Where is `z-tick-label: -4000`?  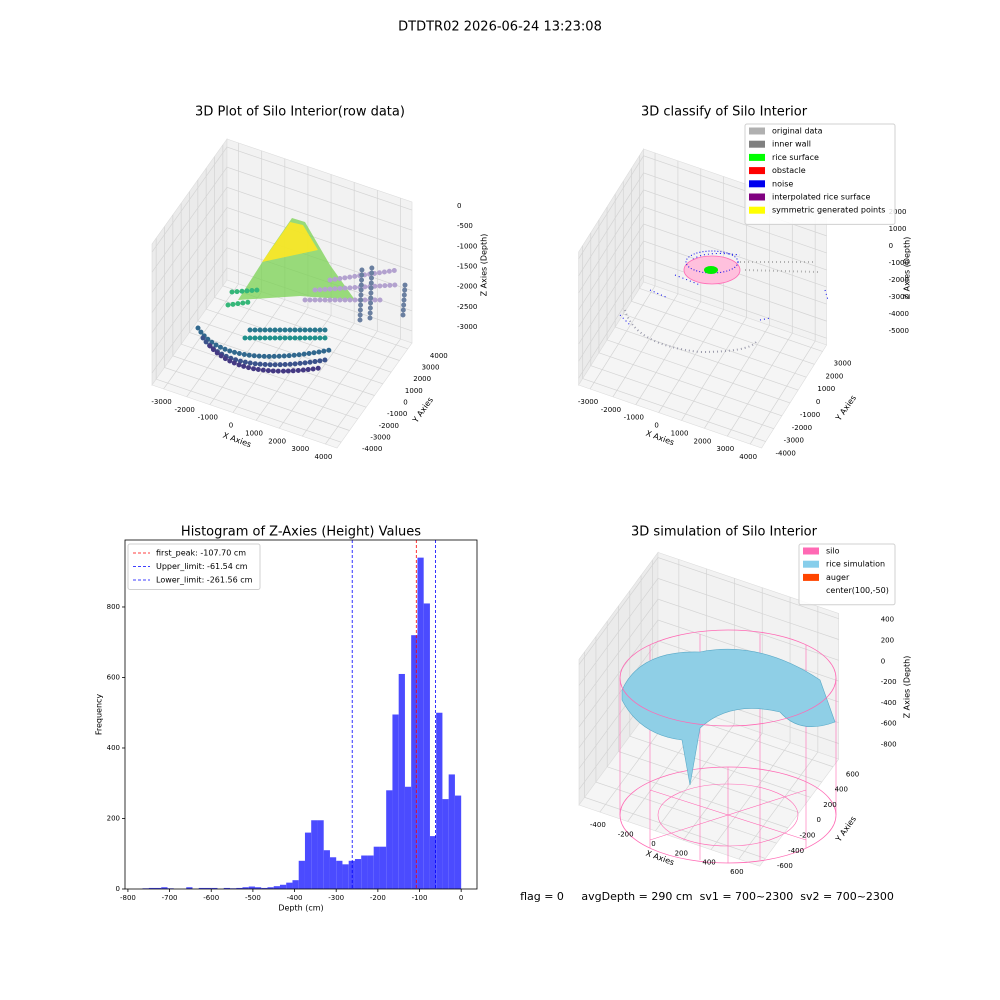
z-tick-label: -4000 is located at coordinates (899, 314).